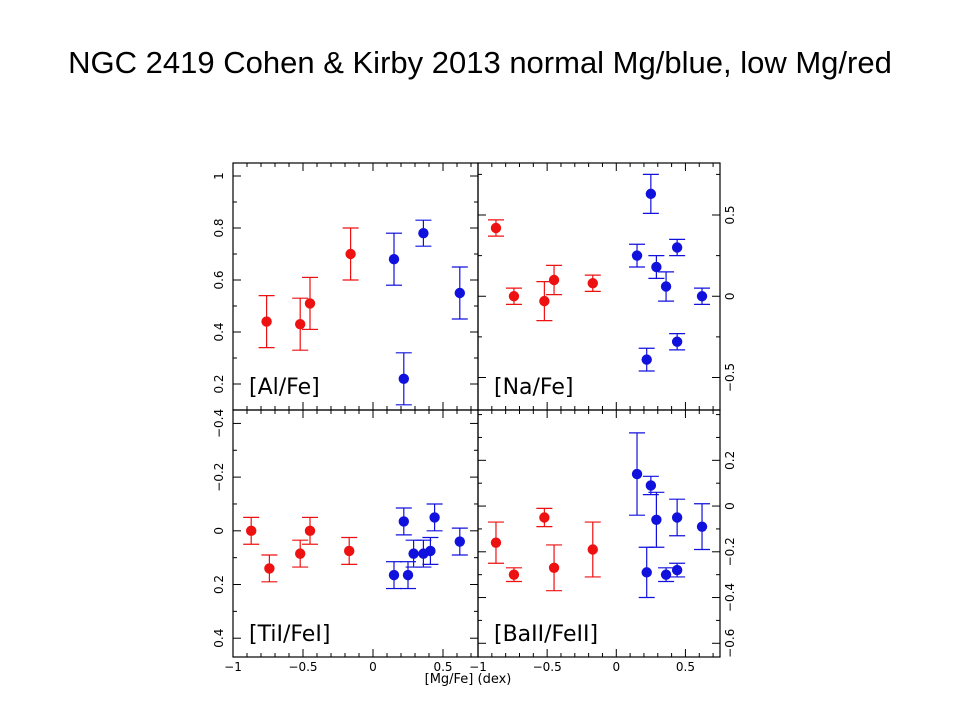 This screenshot has height=720, width=960. What do you see at coordinates (534, 387) in the screenshot?
I see `panel-label-na: [Na/Fe]` at bounding box center [534, 387].